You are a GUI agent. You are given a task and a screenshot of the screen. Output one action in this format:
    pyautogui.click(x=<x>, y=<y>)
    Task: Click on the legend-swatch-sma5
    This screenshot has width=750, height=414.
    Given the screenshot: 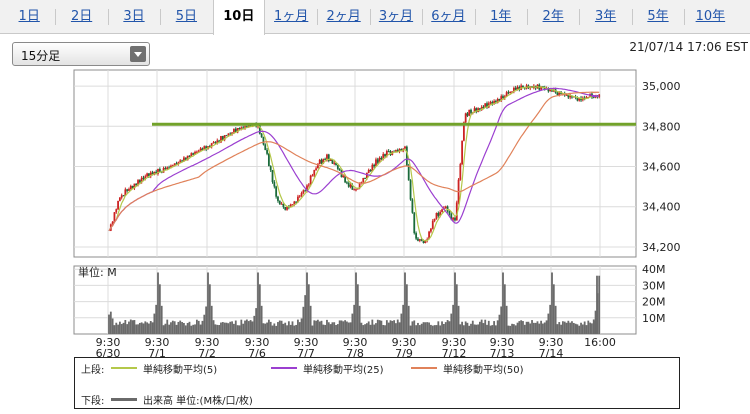 What is the action you would take?
    pyautogui.click(x=124, y=368)
    